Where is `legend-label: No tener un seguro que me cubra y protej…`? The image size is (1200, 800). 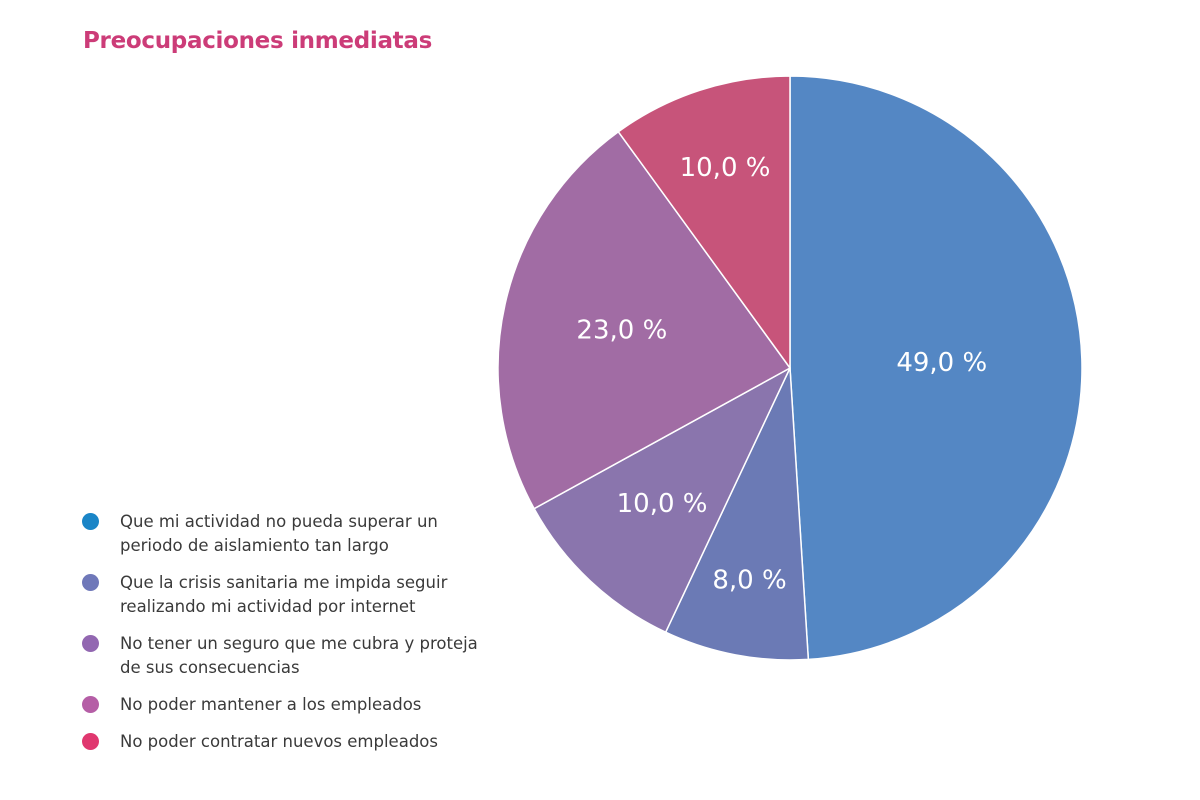
legend-label: No tener un seguro que me cubra y protej… is located at coordinates (299, 655).